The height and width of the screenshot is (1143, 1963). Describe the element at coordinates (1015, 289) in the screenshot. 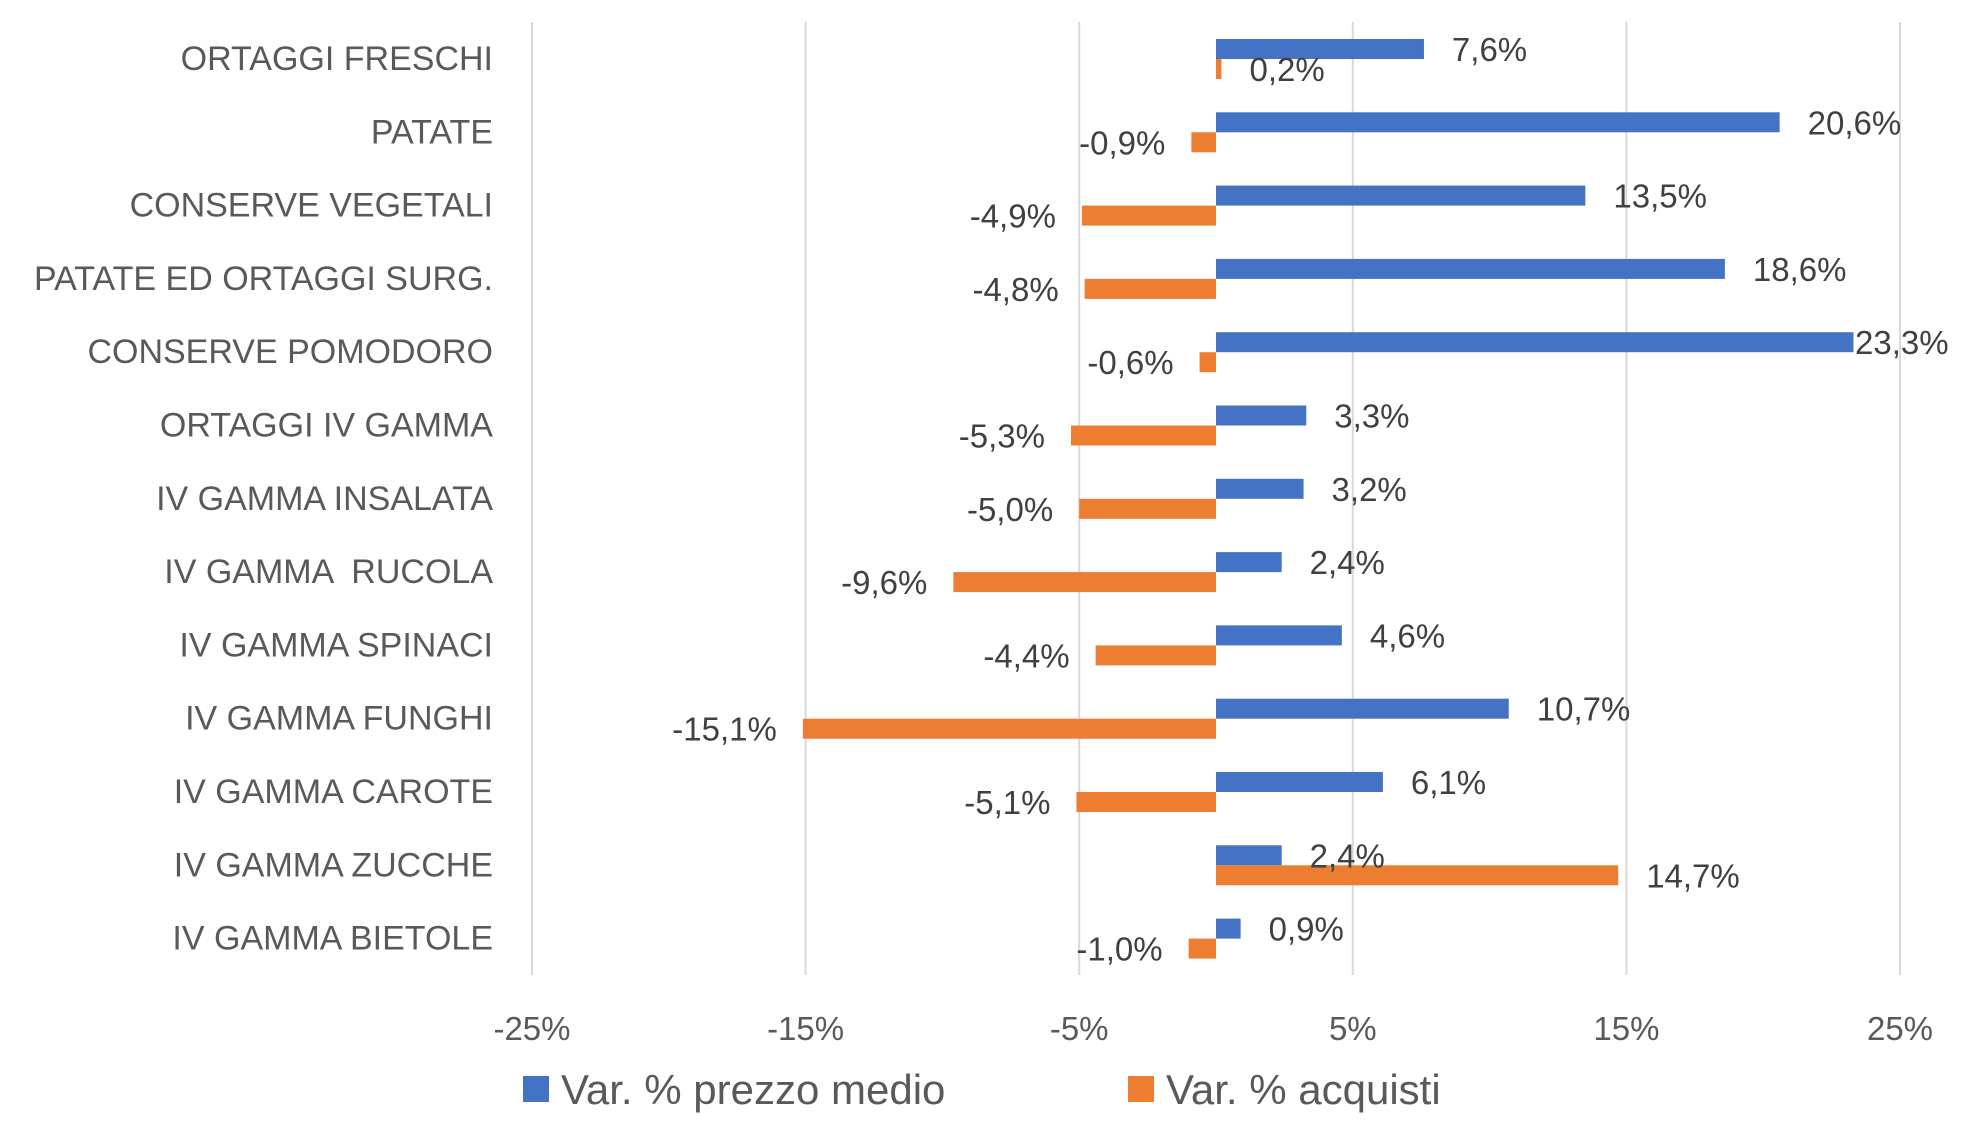

I see `data-label-acquisti: -4,8%` at that location.